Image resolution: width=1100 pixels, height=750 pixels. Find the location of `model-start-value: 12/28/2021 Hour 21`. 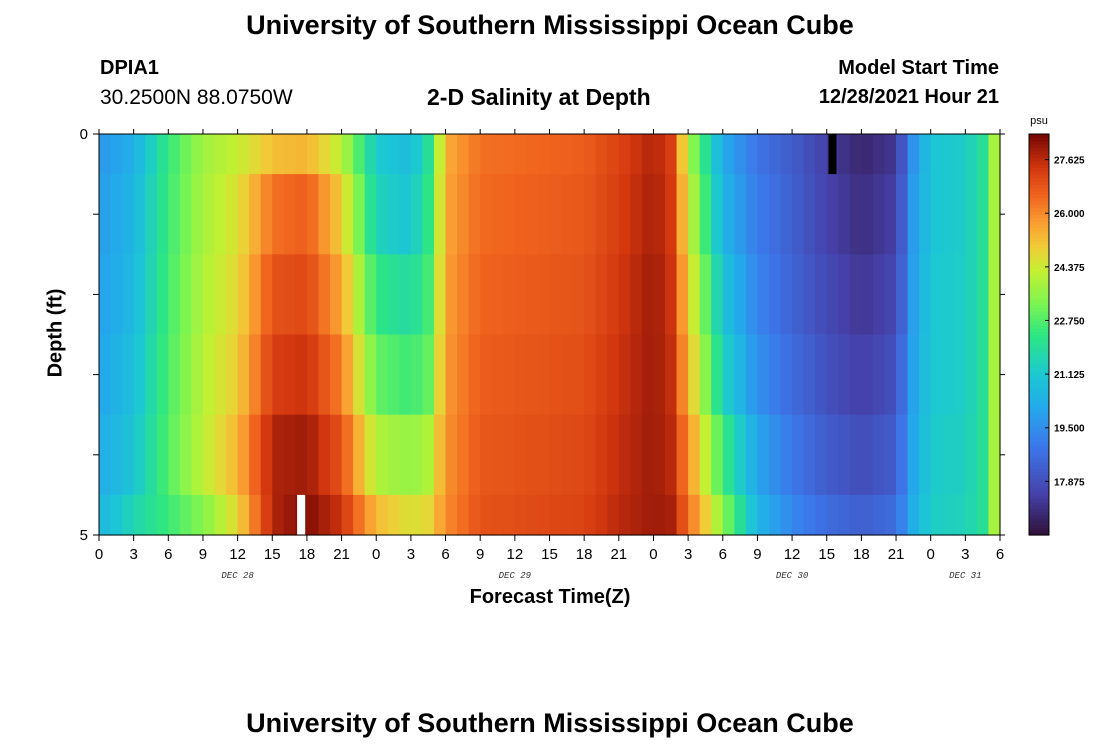

model-start-value: 12/28/2021 Hour 21 is located at coordinates (908, 97).